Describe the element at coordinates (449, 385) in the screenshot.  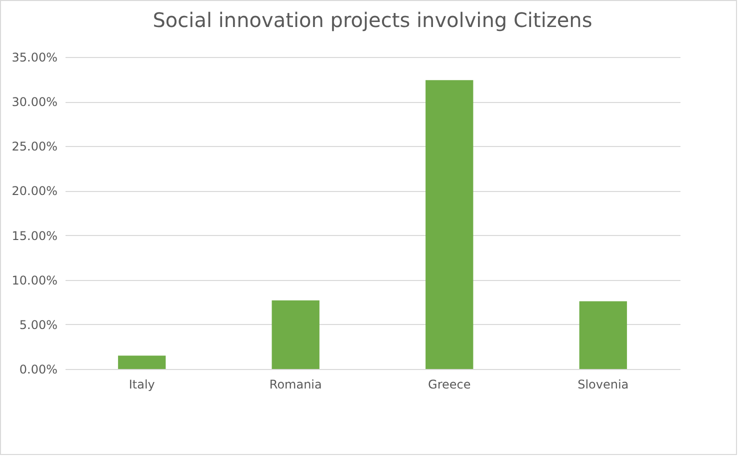
I see `x-tick-label: Greece` at that location.